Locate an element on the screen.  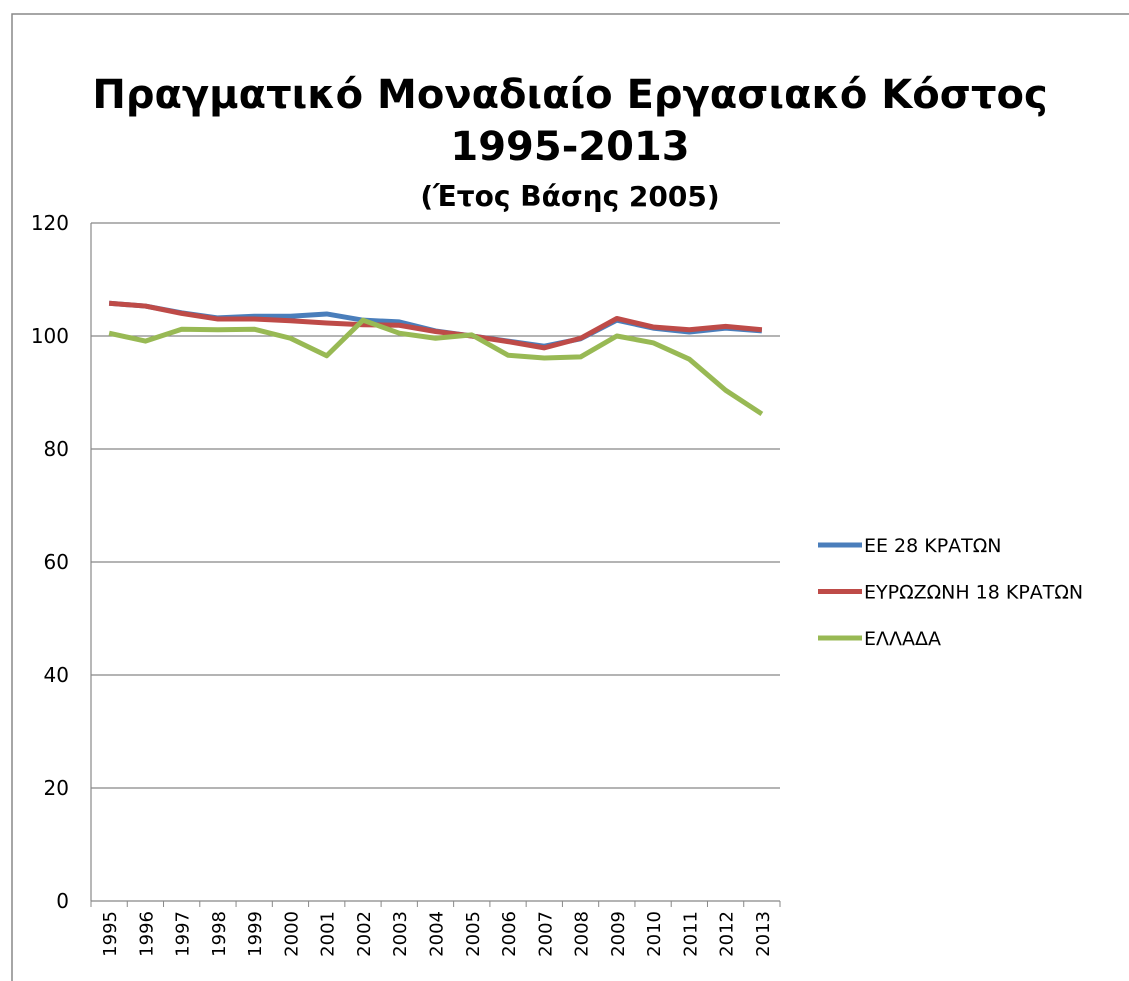
x-tick-label: 2009 is located at coordinates (618, 934).